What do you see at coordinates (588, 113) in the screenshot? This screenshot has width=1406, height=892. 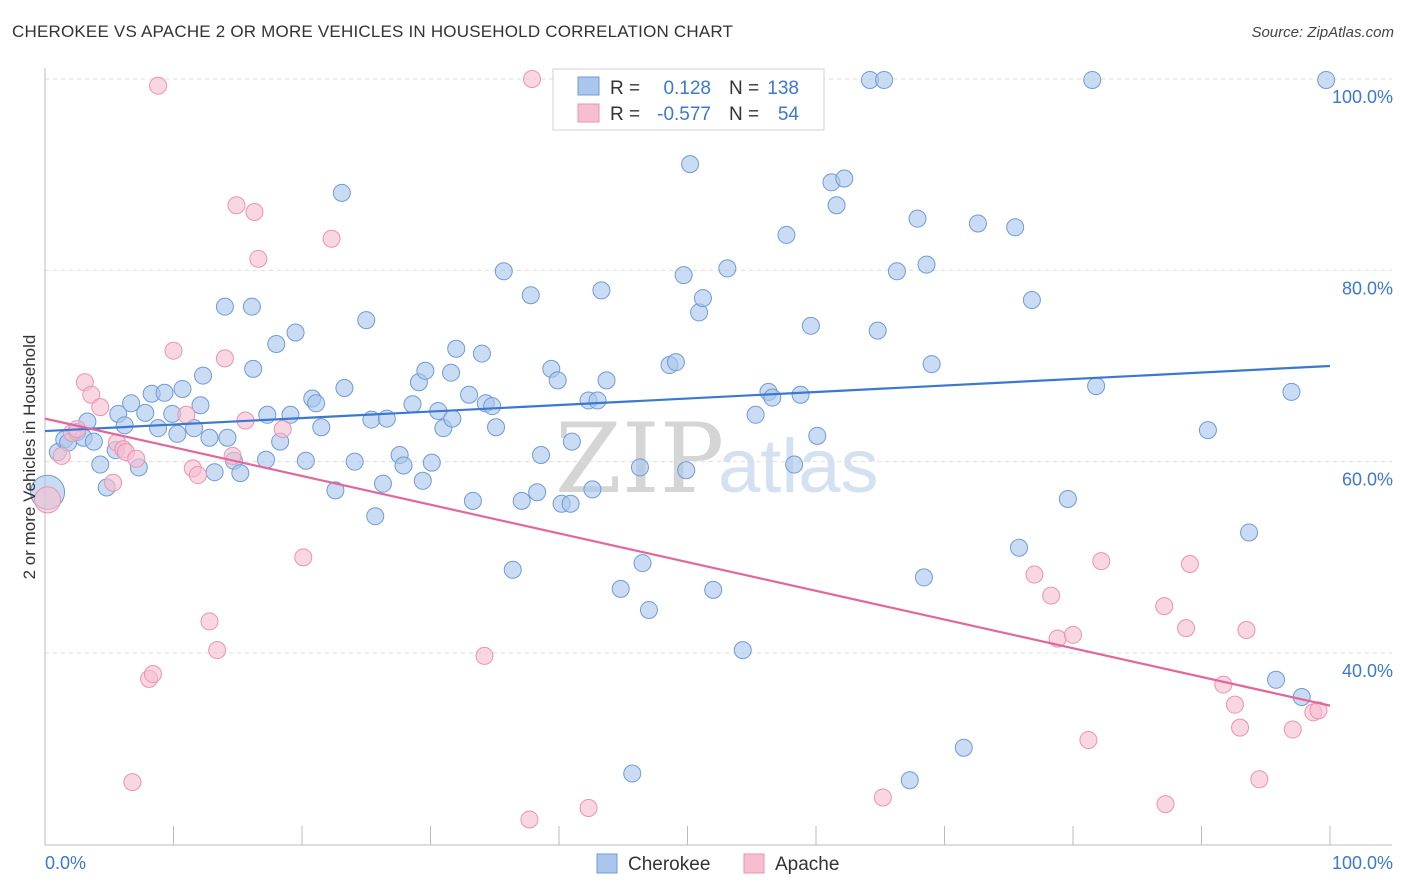 I see `legend-swatch-apache` at bounding box center [588, 113].